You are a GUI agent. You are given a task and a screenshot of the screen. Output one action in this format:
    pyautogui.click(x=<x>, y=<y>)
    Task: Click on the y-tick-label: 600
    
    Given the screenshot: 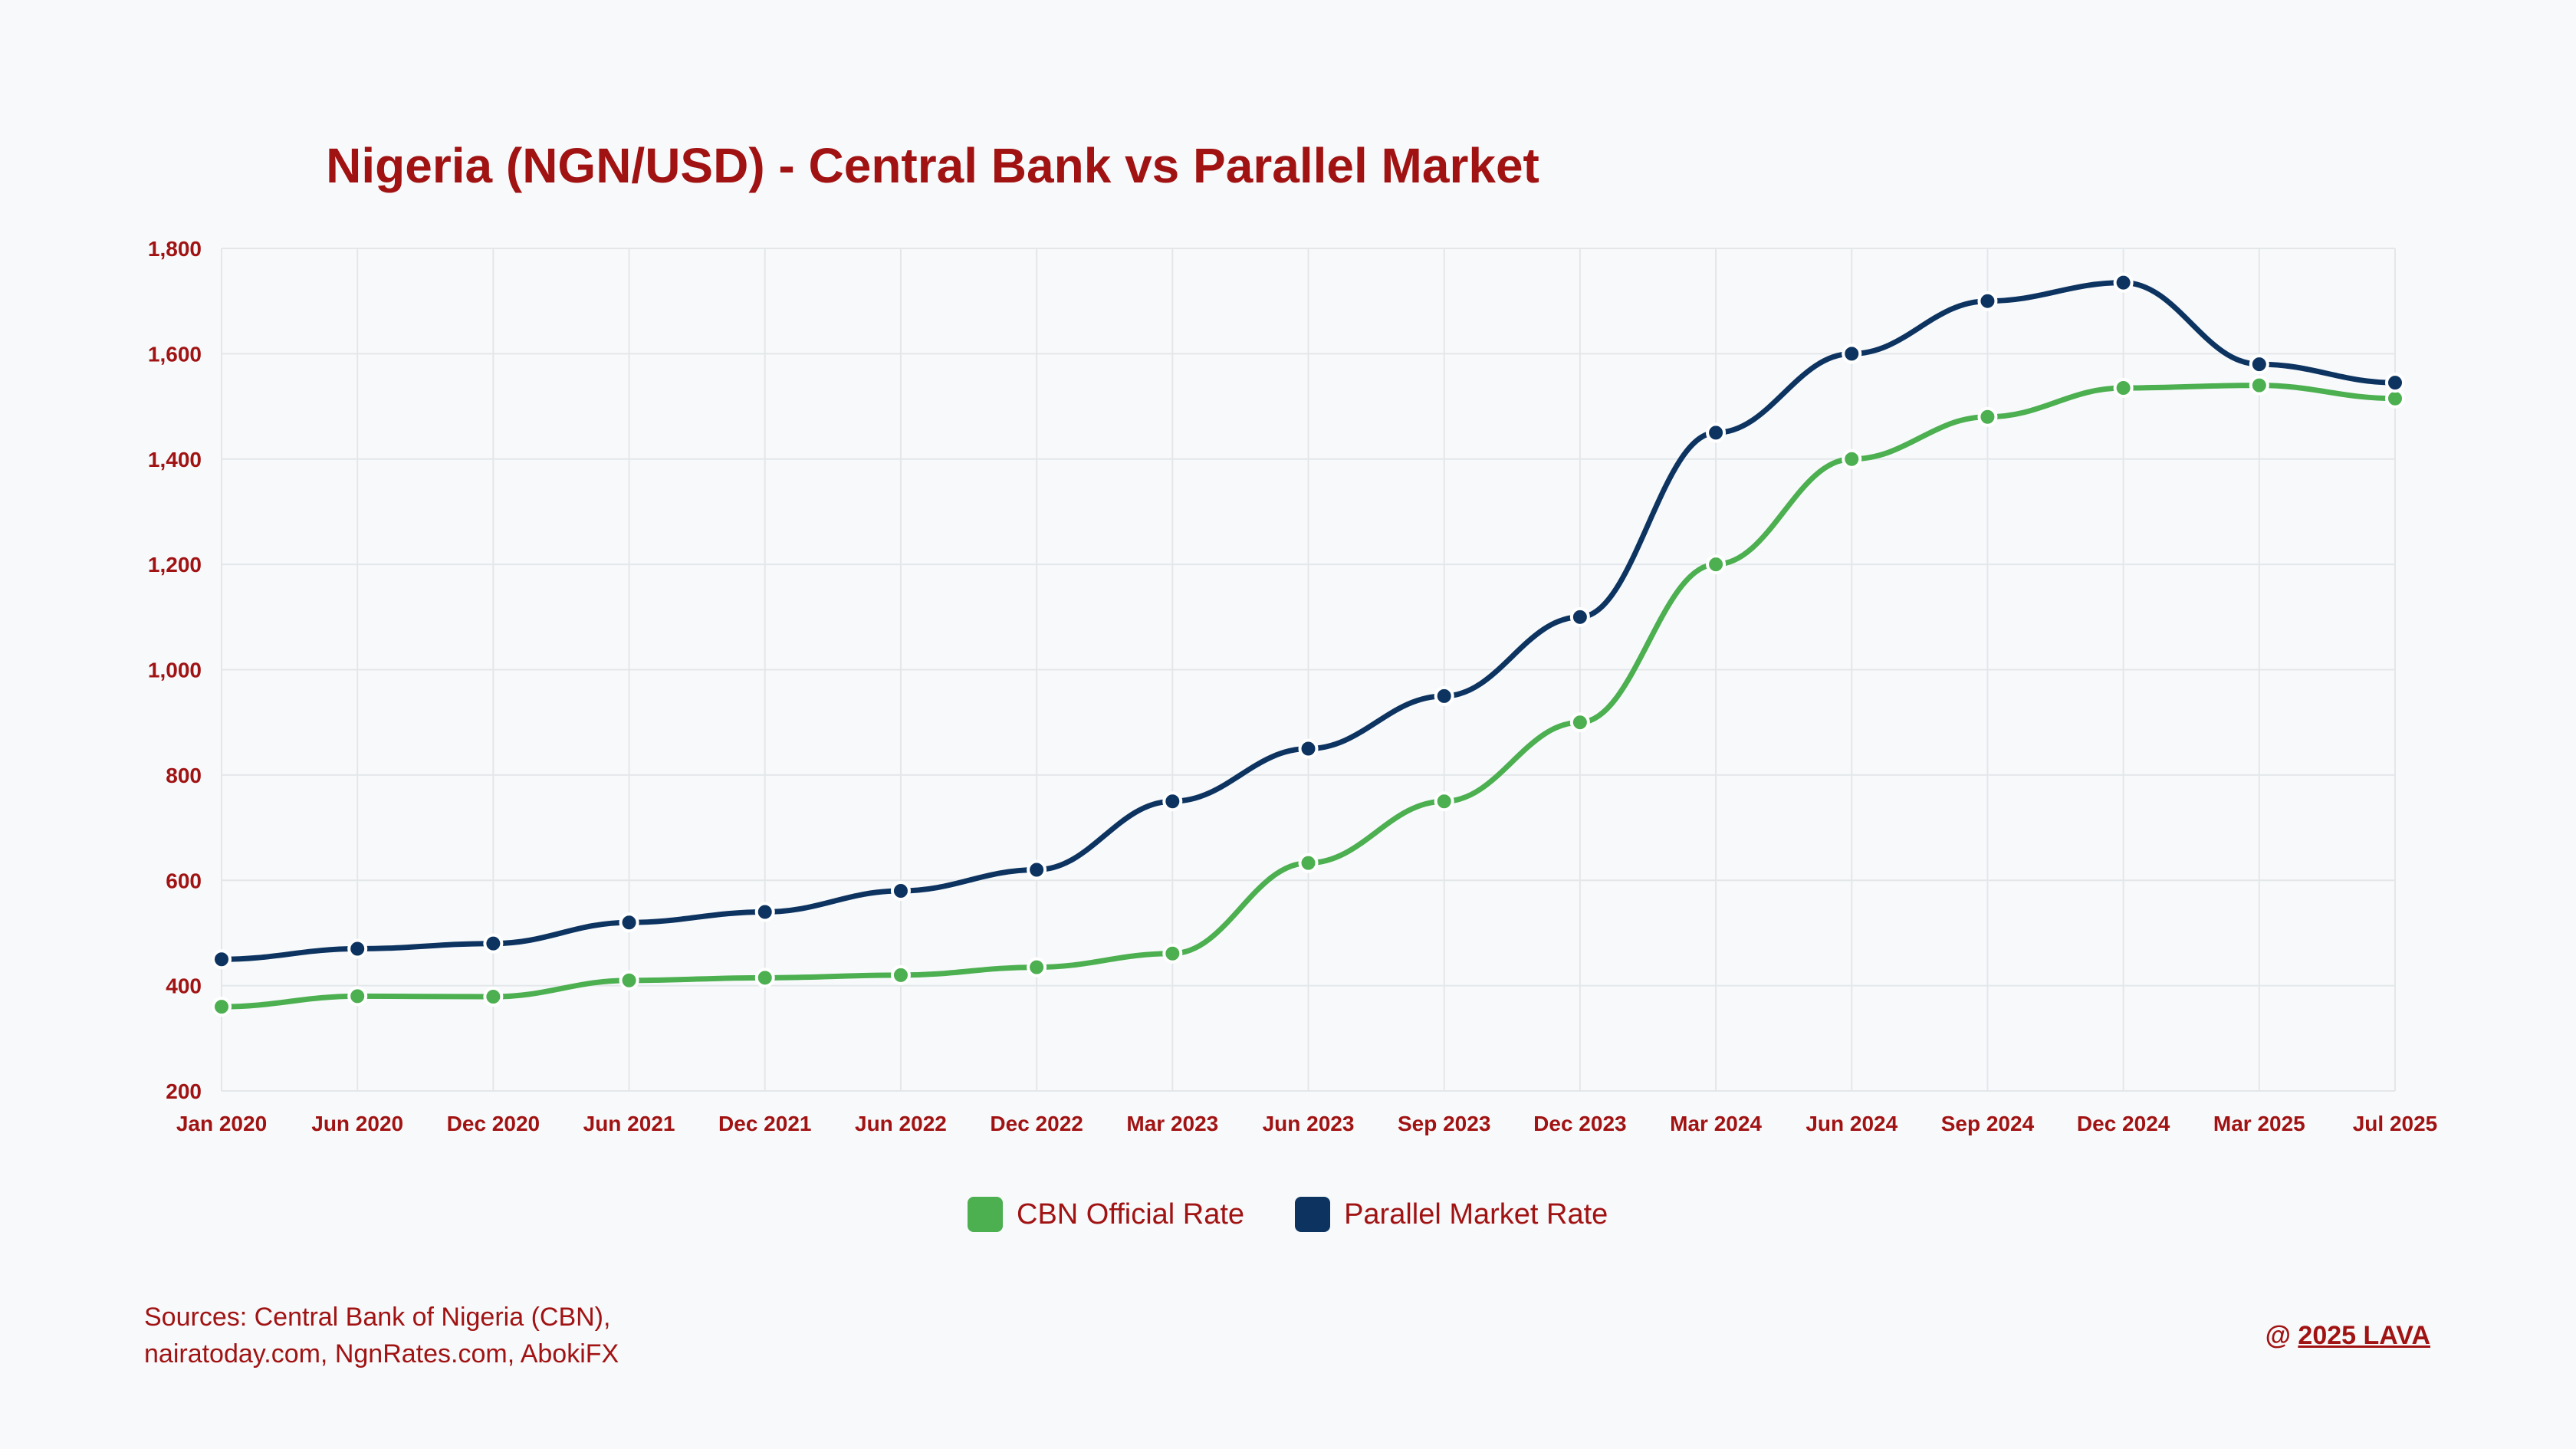 What is the action you would take?
    pyautogui.click(x=184, y=881)
    